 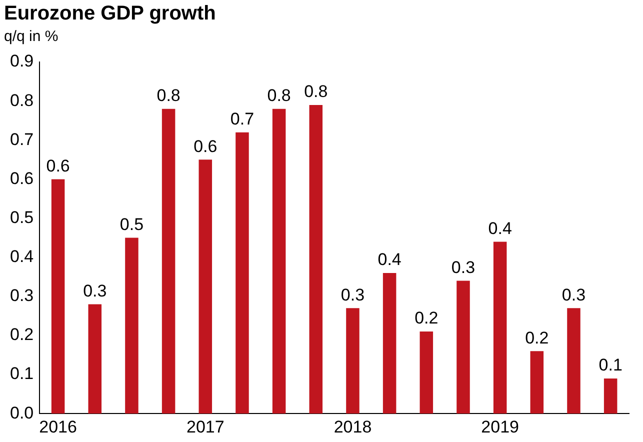 What do you see at coordinates (22, 334) in the screenshot?
I see `y-tick-label: 0.2` at bounding box center [22, 334].